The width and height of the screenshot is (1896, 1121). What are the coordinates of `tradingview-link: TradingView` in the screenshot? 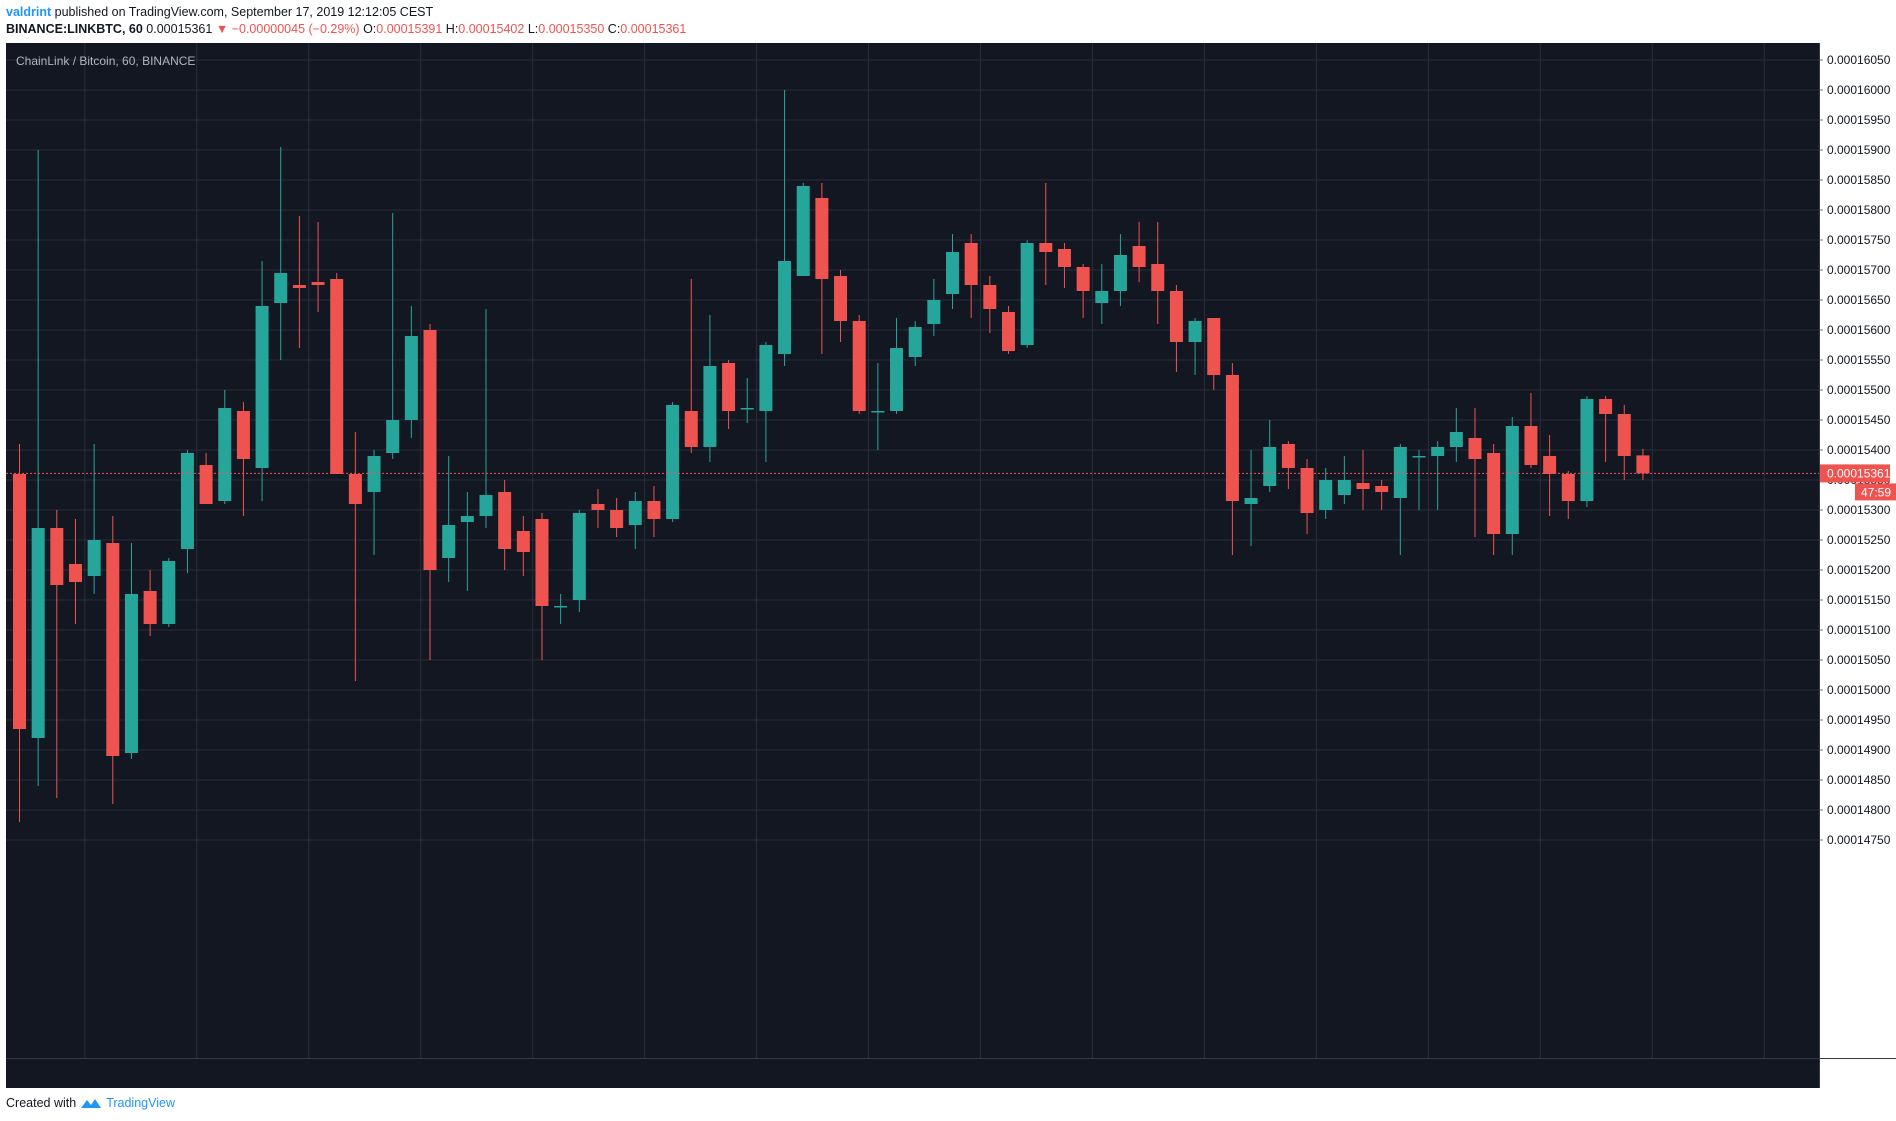 It's located at (140, 1103).